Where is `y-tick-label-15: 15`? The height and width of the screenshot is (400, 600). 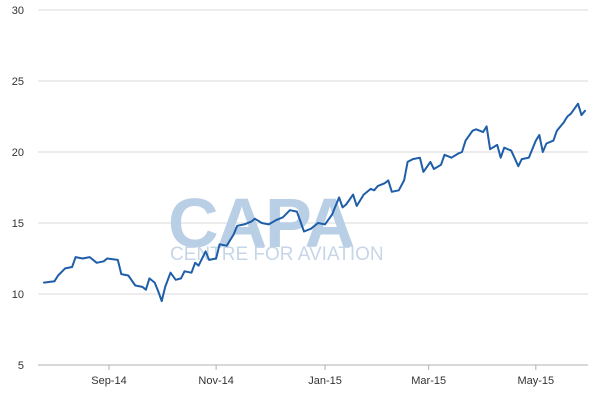 y-tick-label-15: 15 is located at coordinates (18, 224).